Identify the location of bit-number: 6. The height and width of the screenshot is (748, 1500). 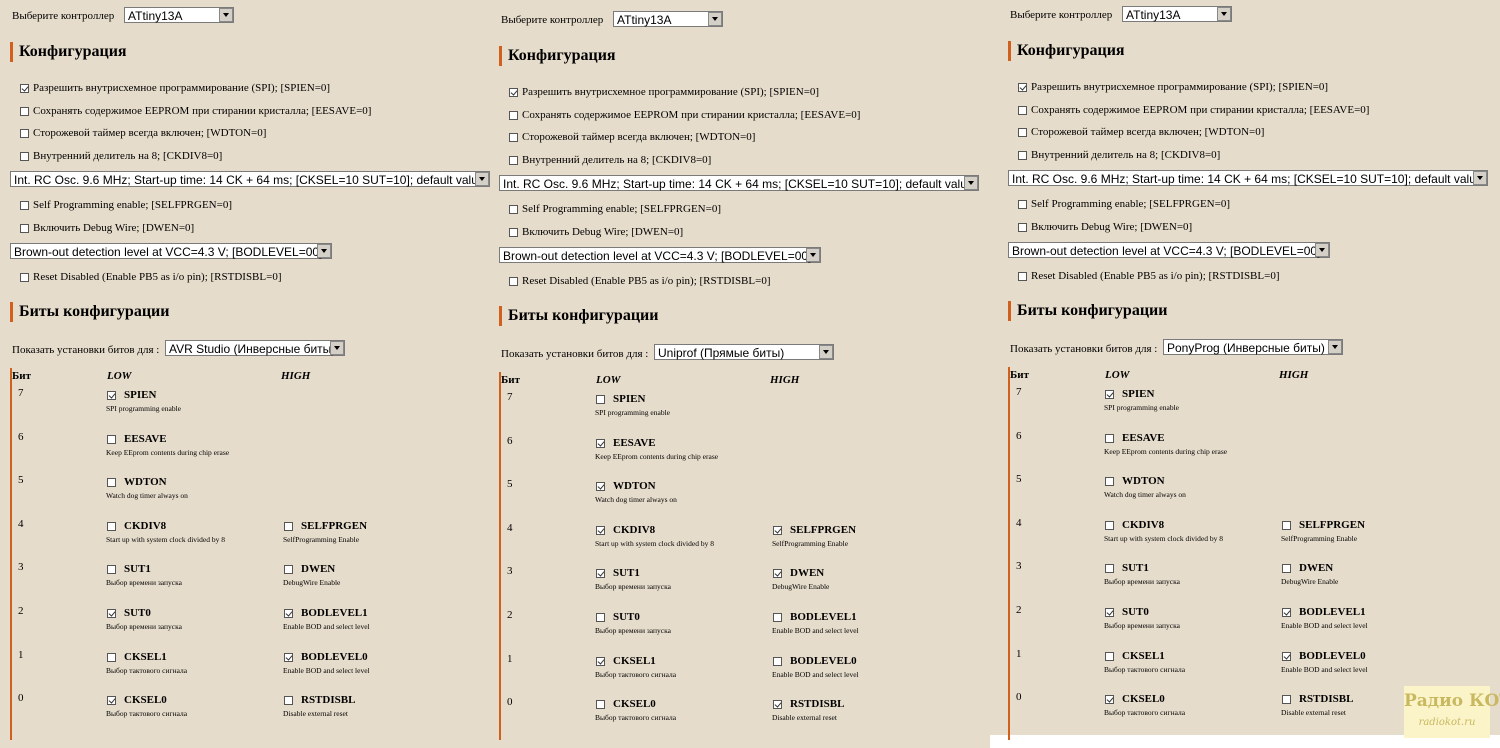
(510, 440).